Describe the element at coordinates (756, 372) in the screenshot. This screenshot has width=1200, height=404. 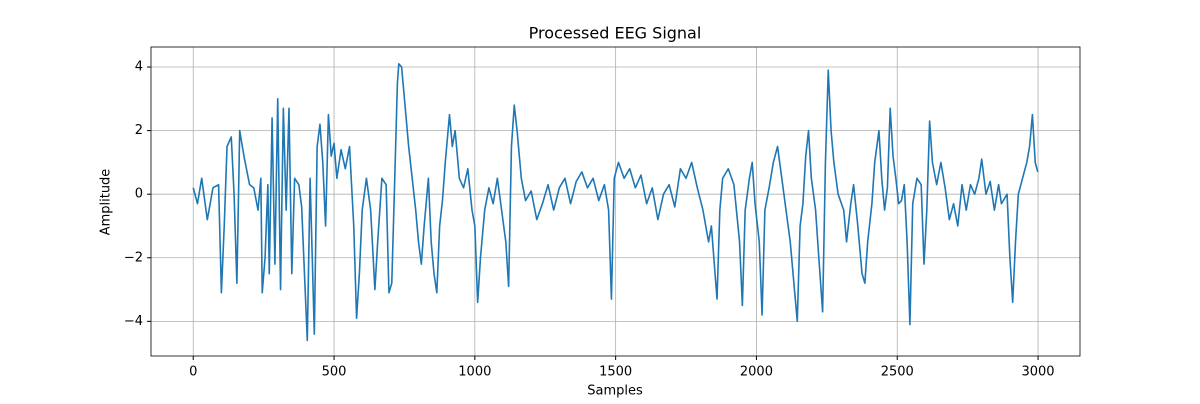
I see `x-tick-label: 2000` at that location.